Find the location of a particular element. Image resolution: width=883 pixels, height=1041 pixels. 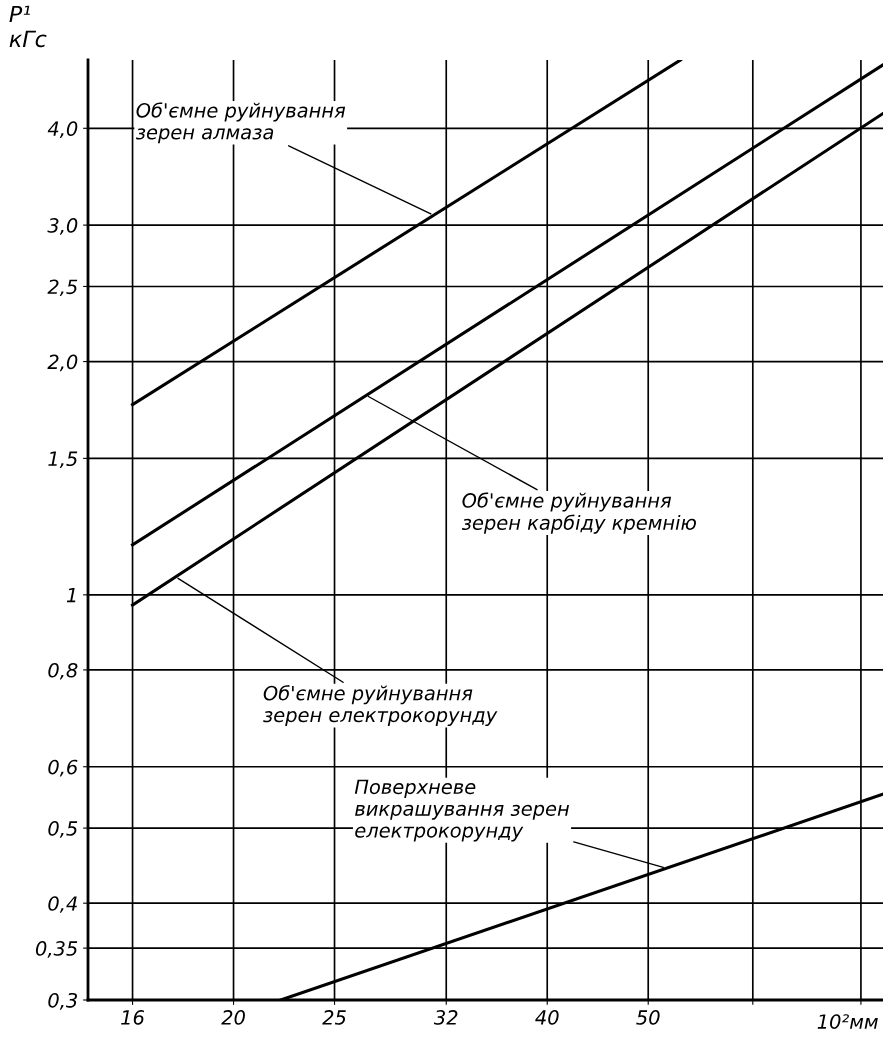

annotation: Поверхневе викрашування зерен електрокорунду is located at coordinates (461, 810).